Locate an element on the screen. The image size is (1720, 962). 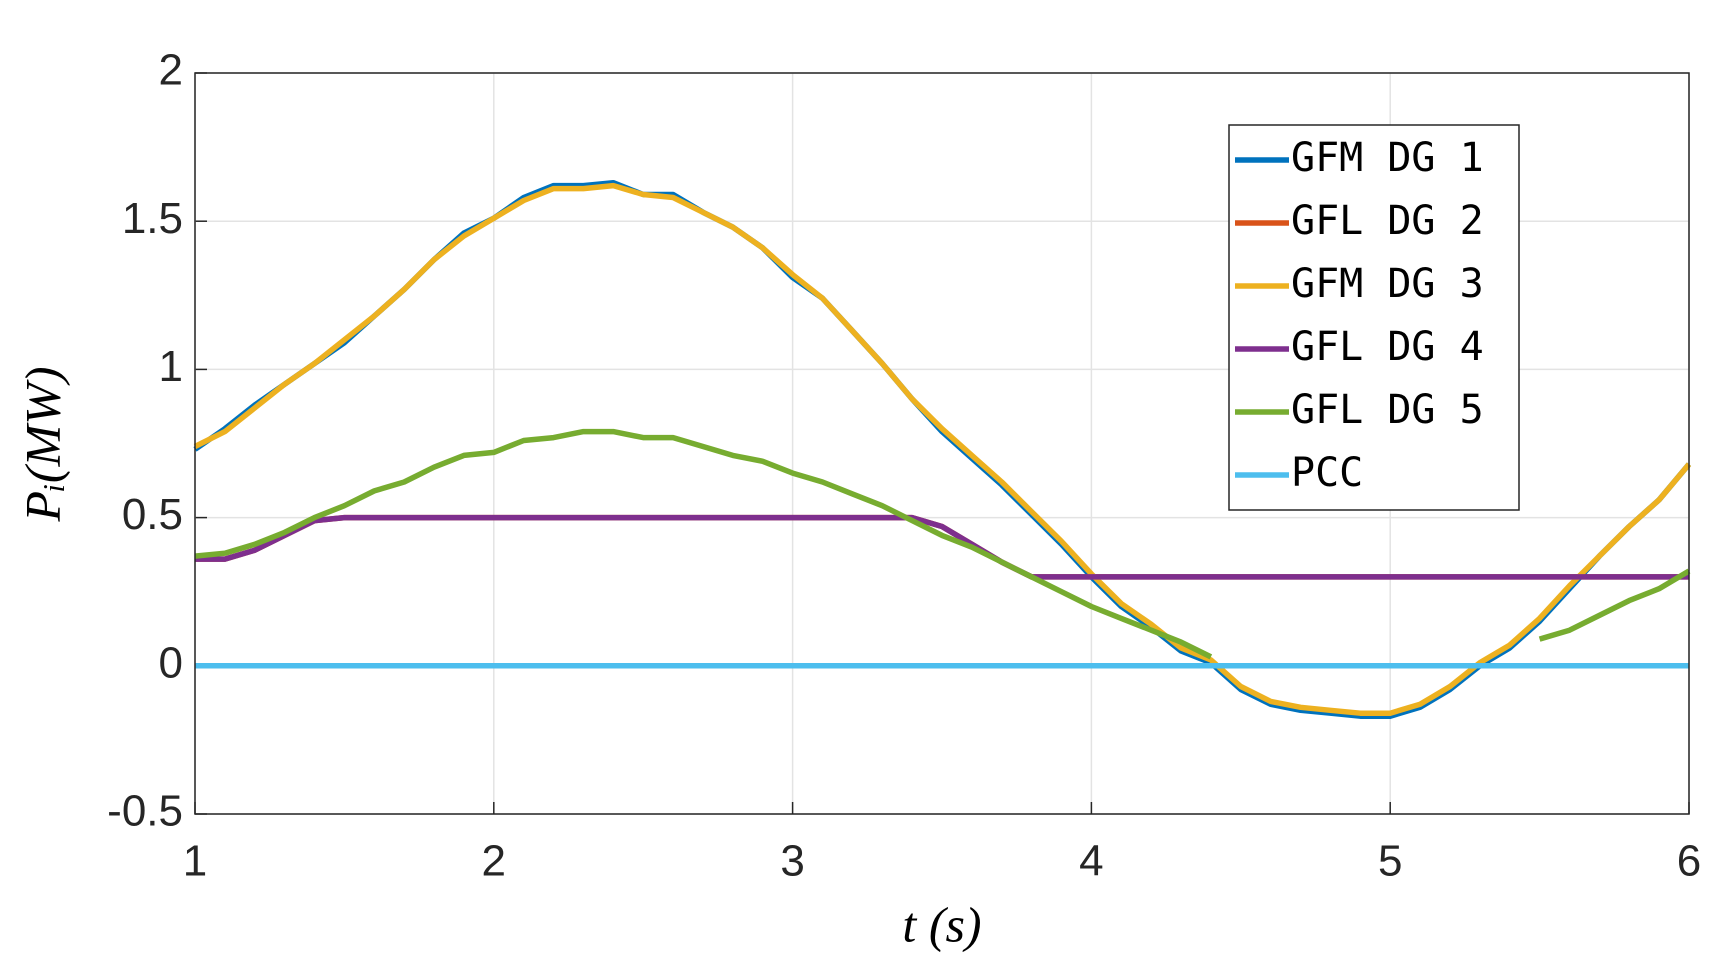
y-tick-label: -0.5 is located at coordinates (145, 811).